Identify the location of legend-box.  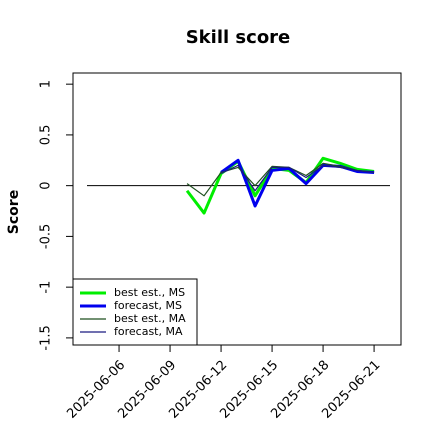
(135, 312).